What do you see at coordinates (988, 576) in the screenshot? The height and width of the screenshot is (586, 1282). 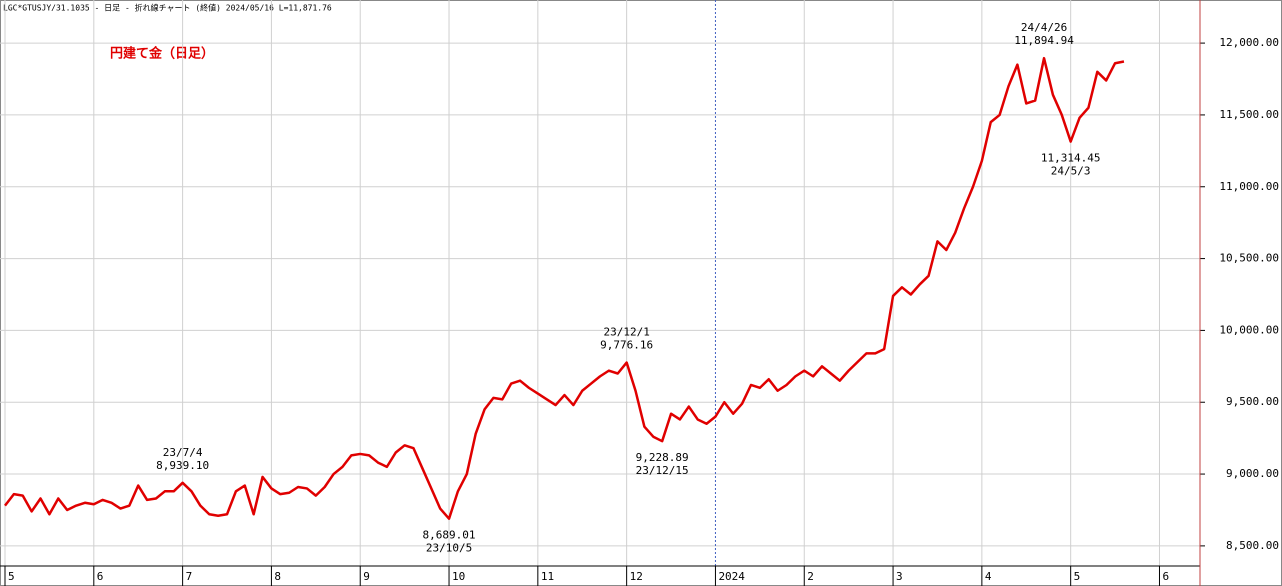 I see `x-tick-label: 4` at bounding box center [988, 576].